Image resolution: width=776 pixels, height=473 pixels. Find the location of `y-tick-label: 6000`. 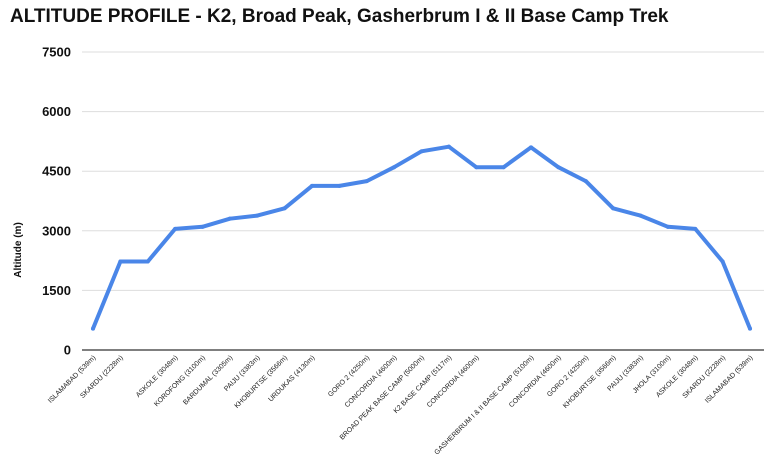

y-tick-label: 6000 is located at coordinates (56, 111).